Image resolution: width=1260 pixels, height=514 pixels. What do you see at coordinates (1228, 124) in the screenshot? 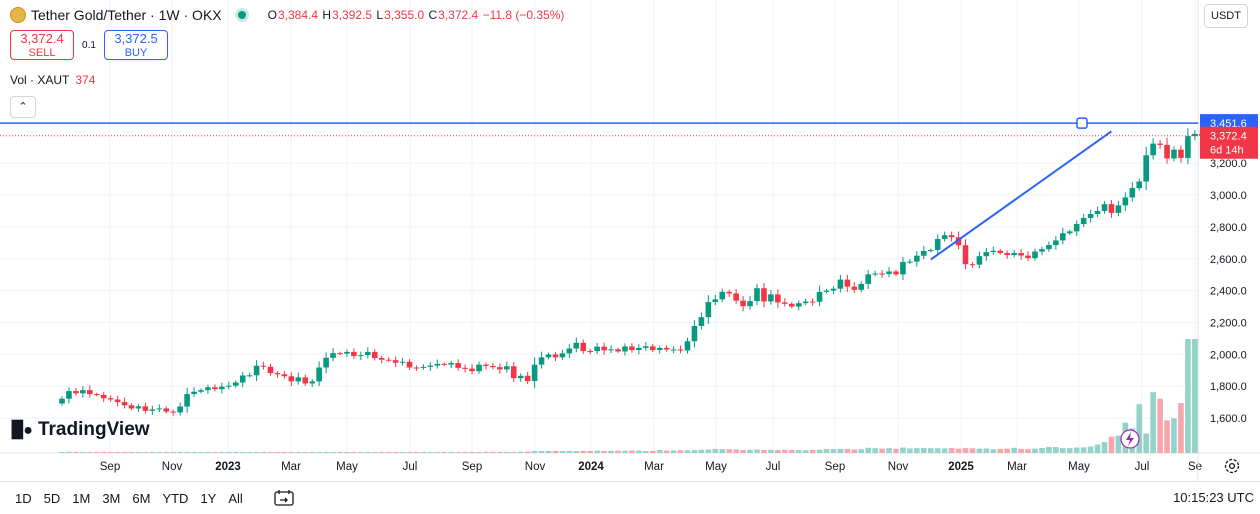
I see `line-price-label: 3,451.6` at bounding box center [1228, 124].